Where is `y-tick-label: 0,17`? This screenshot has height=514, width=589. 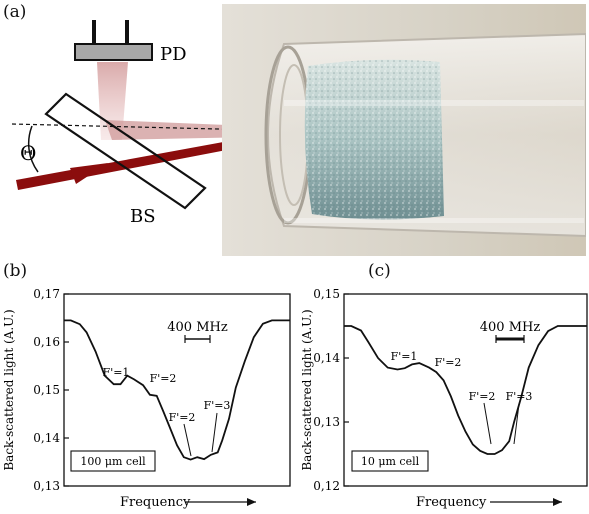 y-tick-label: 0,17 is located at coordinates (46, 294).